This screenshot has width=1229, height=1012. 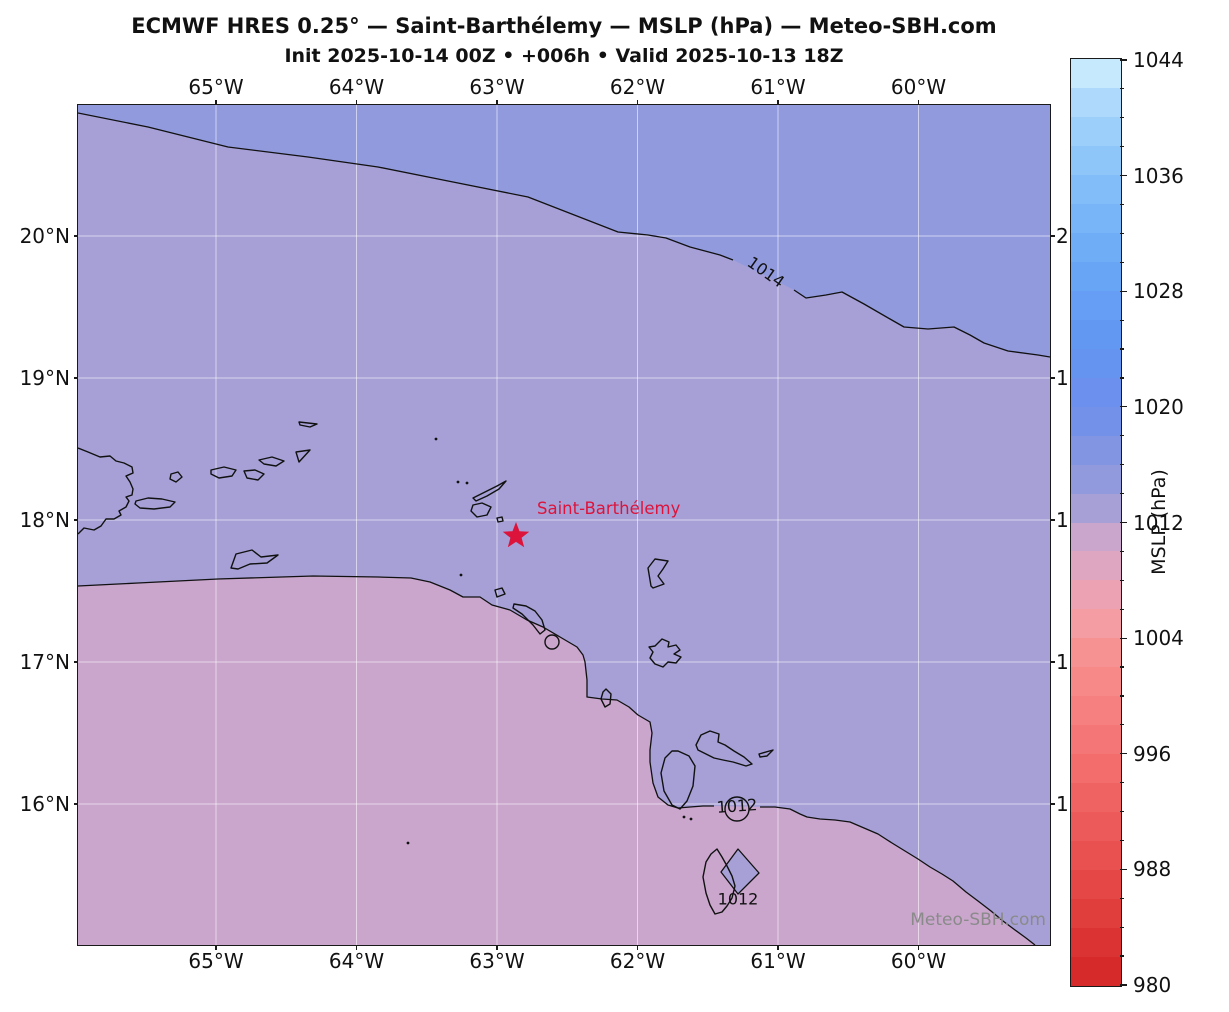 I want to click on x-tick-top-63°W: 63°W, so click(x=497, y=87).